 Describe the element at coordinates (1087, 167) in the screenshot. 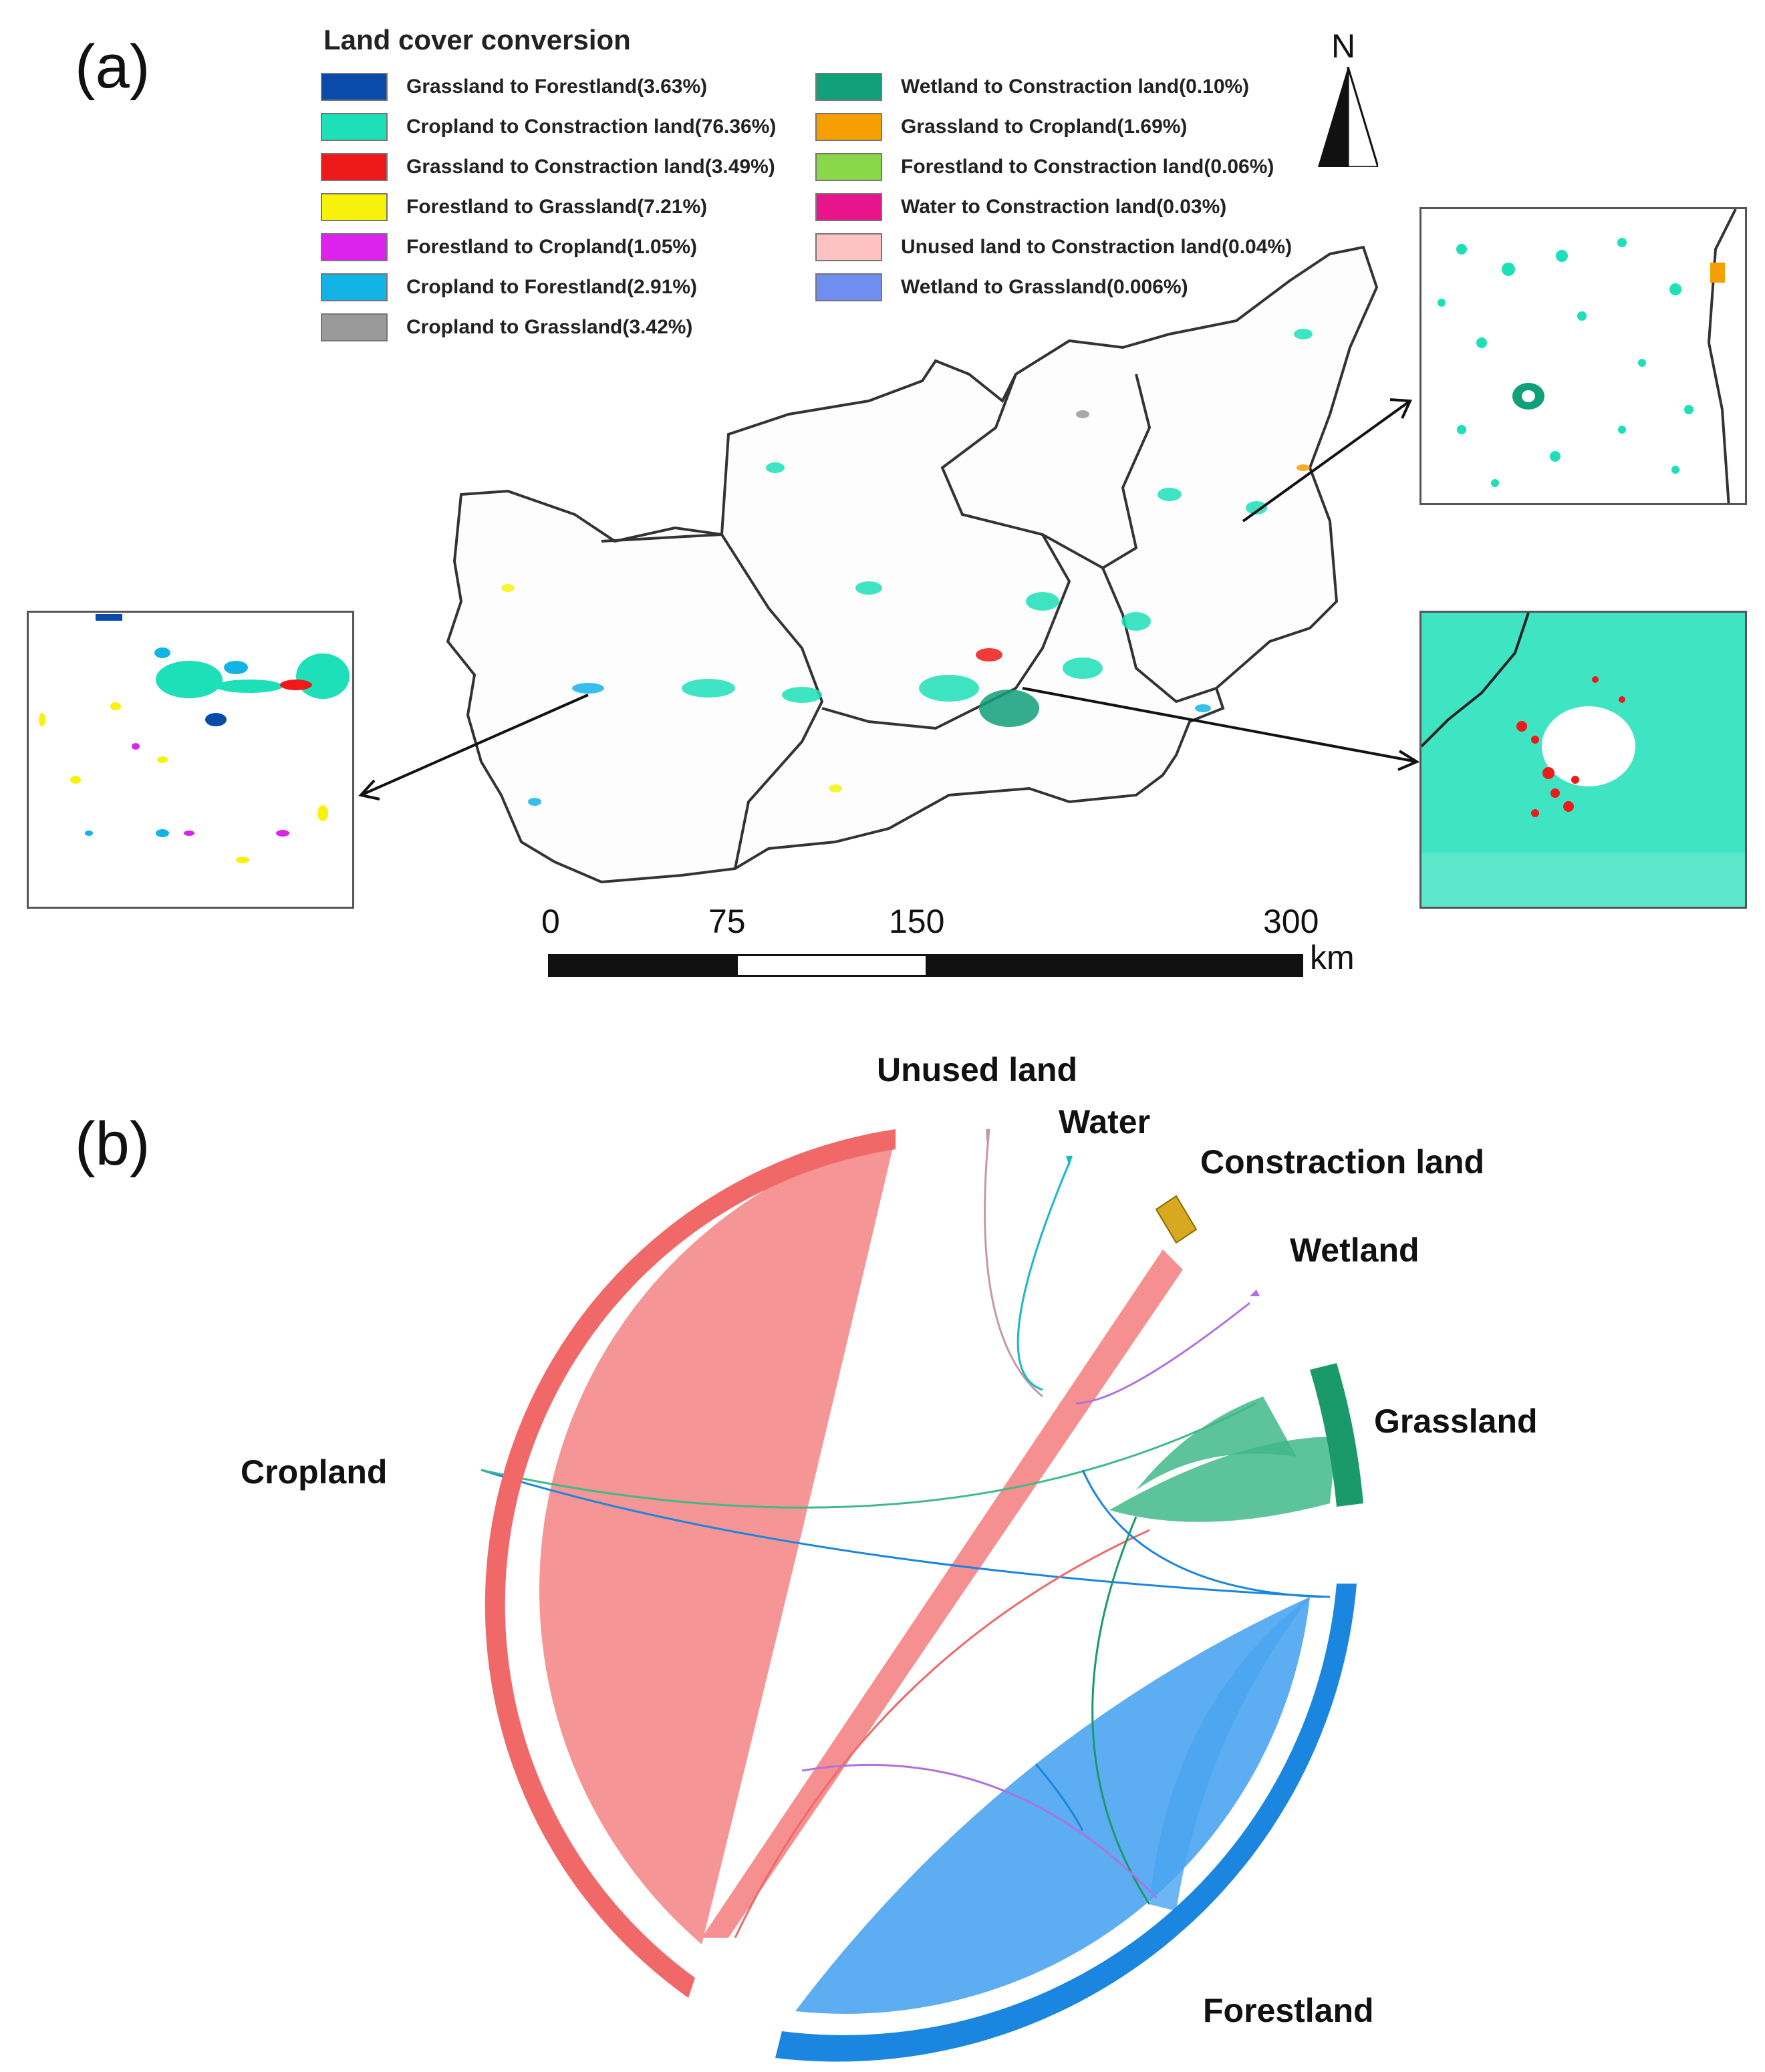

I see `legend-label: Forestland to Constraction land(0.06%)` at that location.